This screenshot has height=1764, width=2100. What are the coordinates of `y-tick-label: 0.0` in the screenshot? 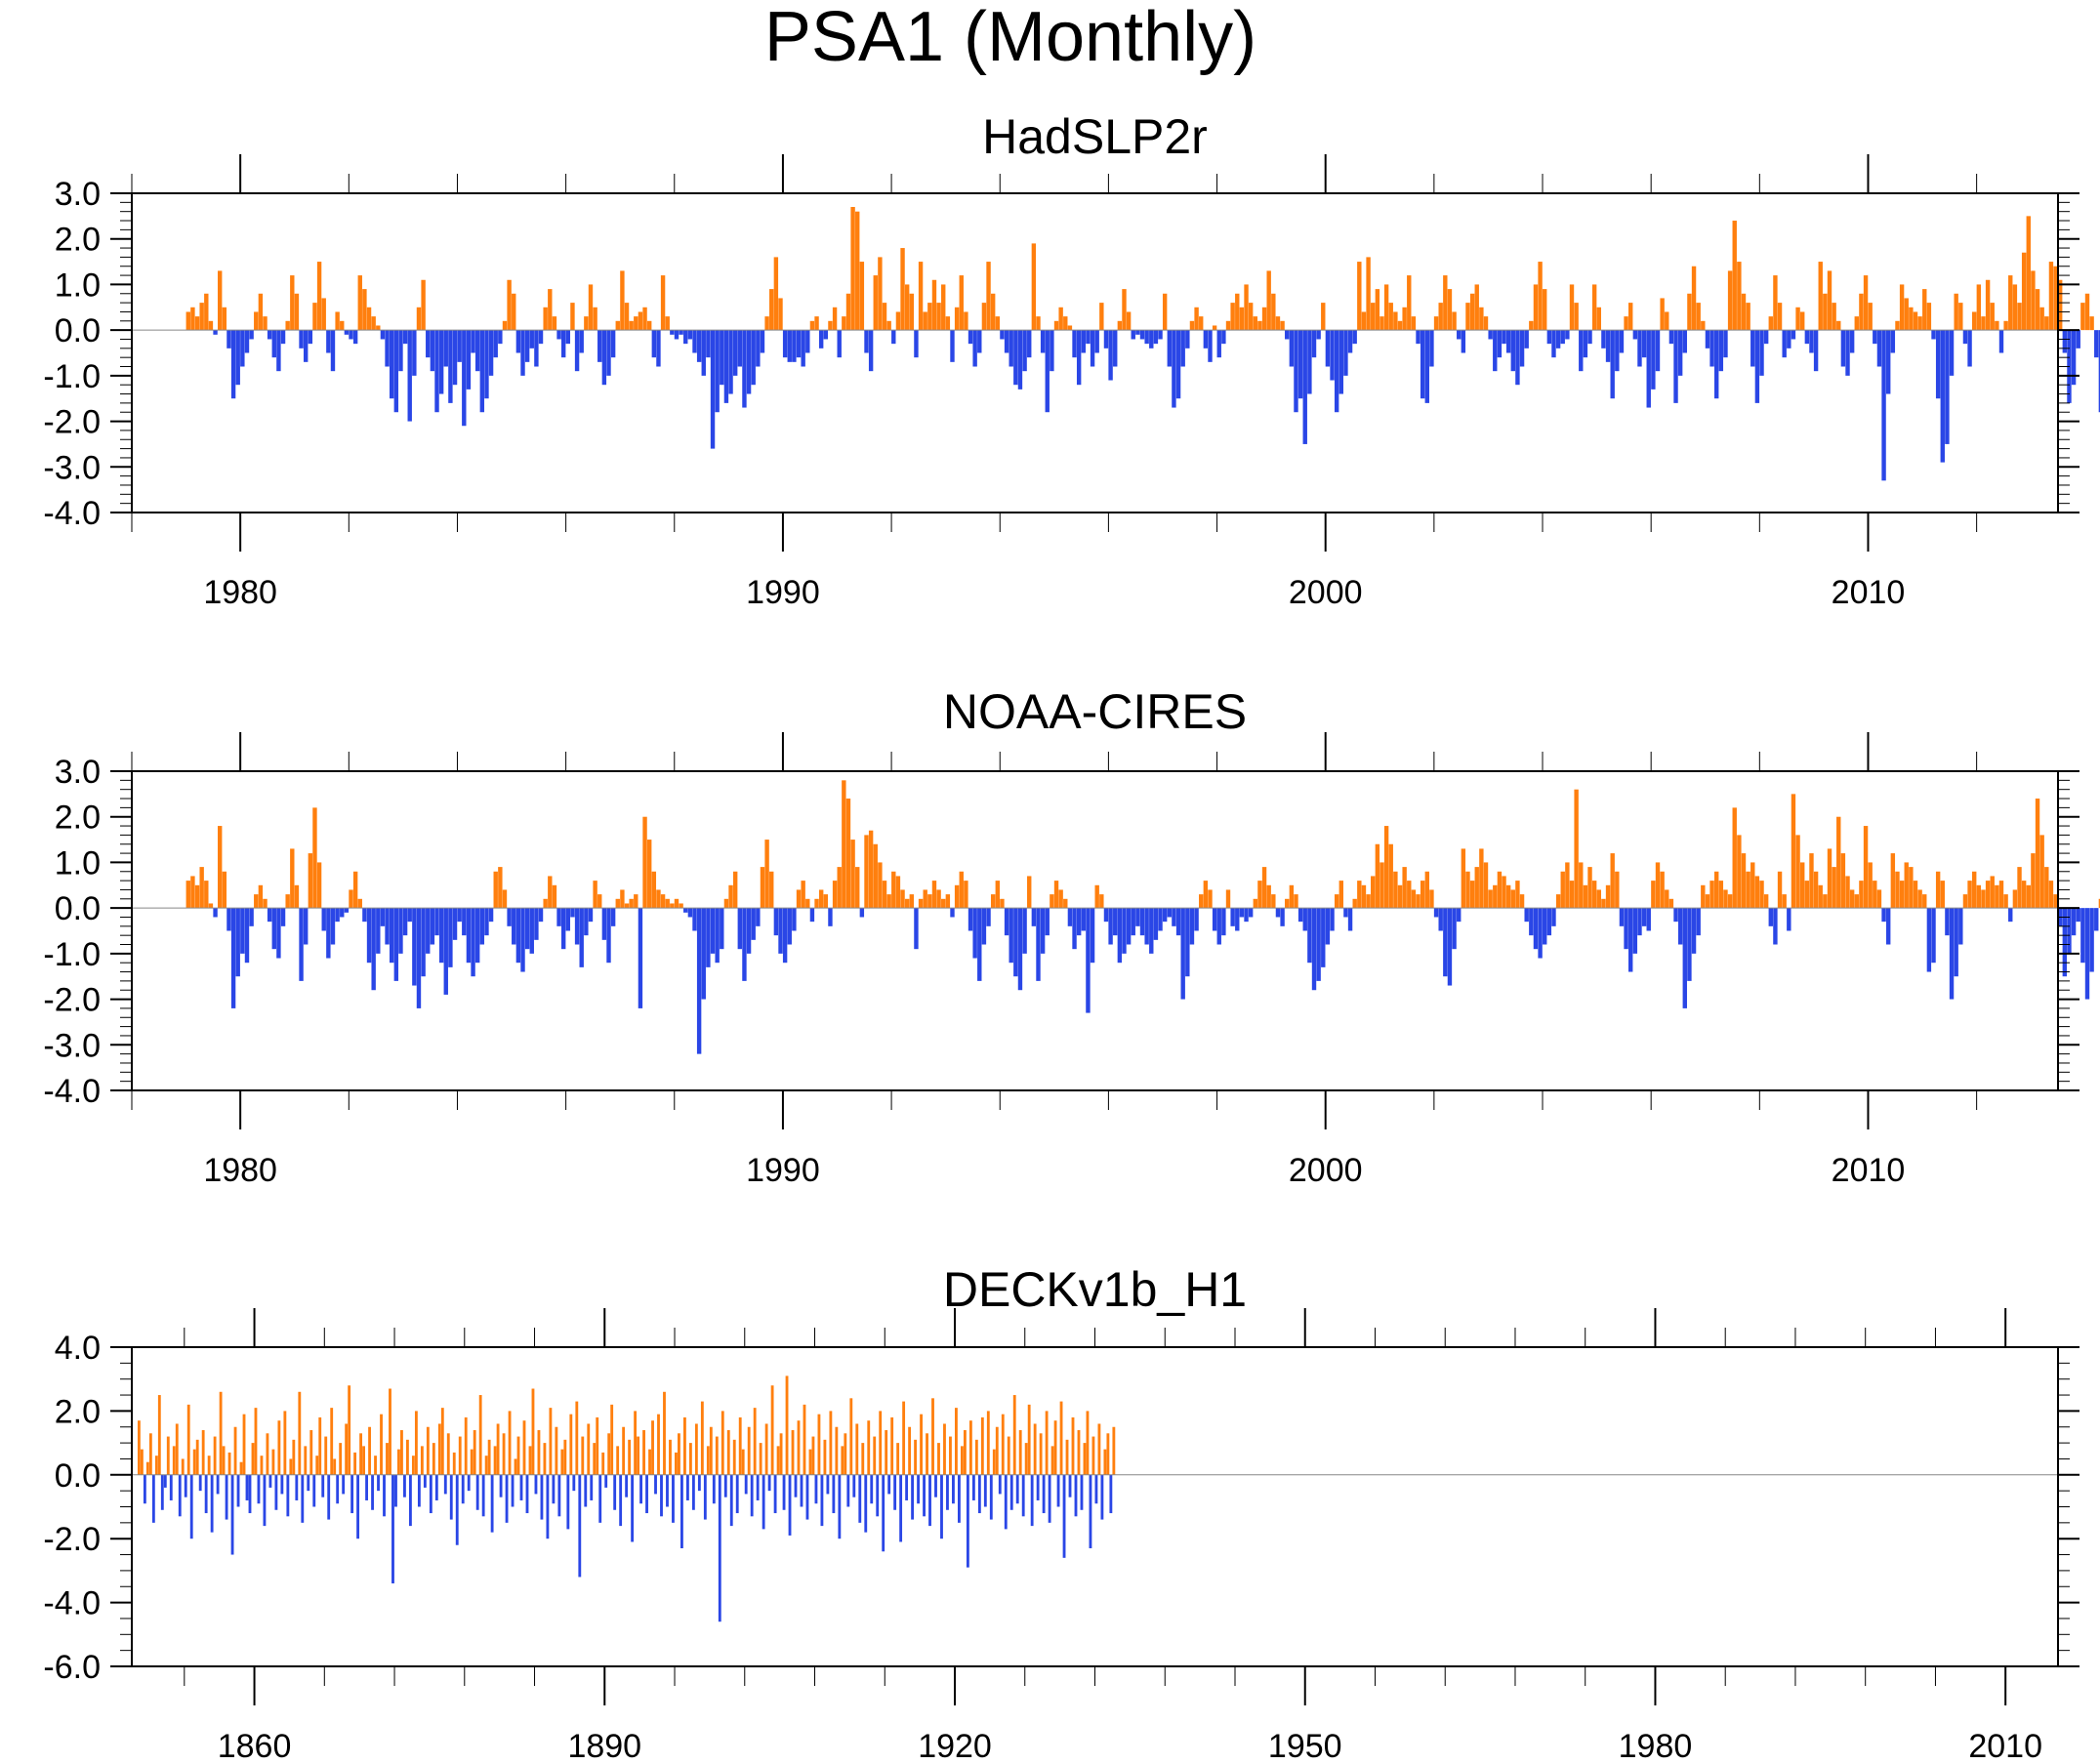 It's located at (78, 1476).